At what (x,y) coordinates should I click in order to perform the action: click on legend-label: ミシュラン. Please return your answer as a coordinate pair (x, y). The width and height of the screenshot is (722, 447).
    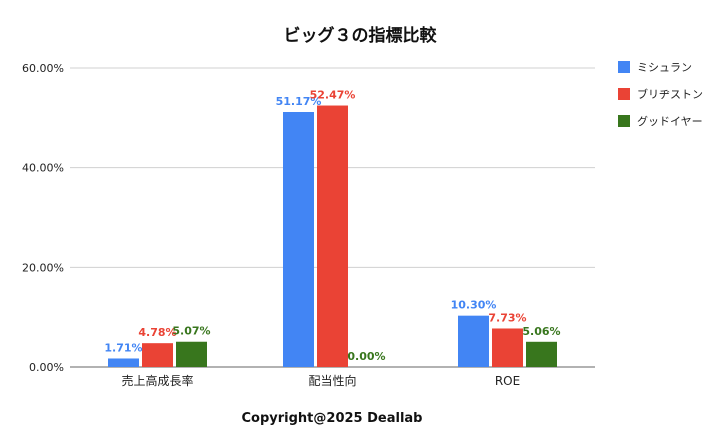
    Looking at the image, I should click on (664, 67).